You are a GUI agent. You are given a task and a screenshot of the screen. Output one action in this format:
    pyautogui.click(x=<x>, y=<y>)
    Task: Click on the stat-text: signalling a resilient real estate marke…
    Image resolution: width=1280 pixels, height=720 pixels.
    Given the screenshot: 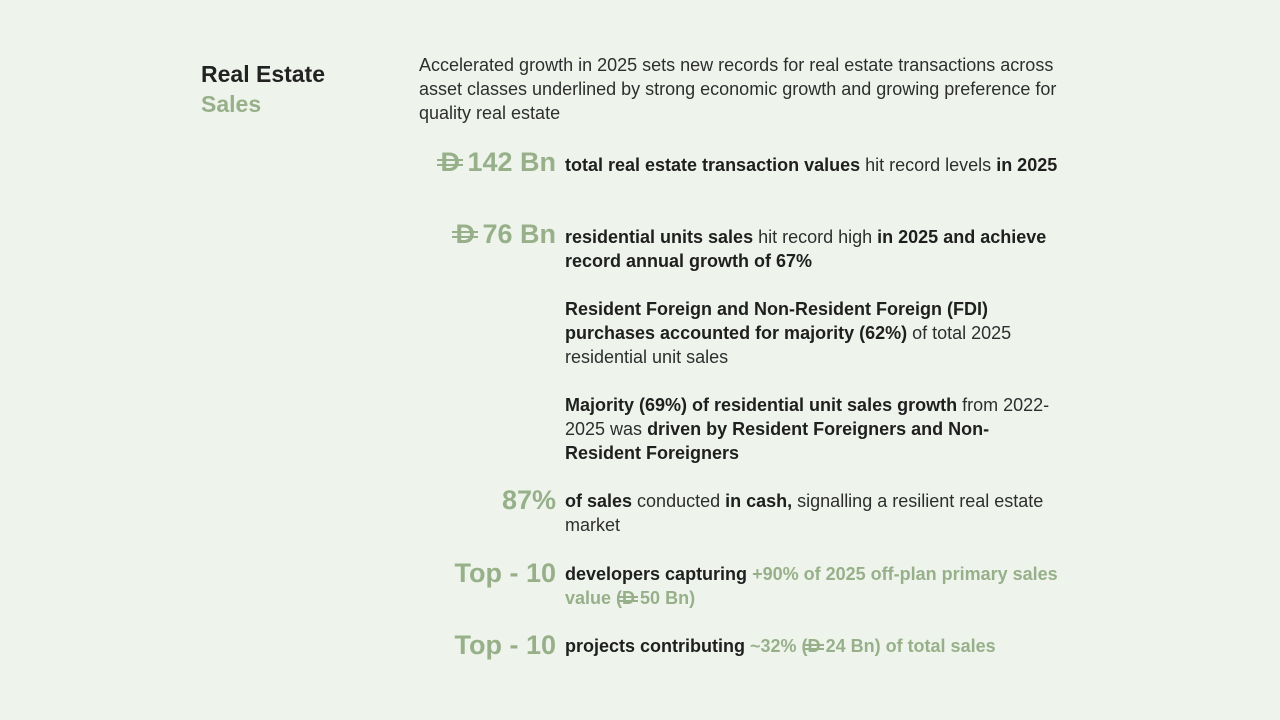 What is the action you would take?
    pyautogui.click(x=804, y=513)
    